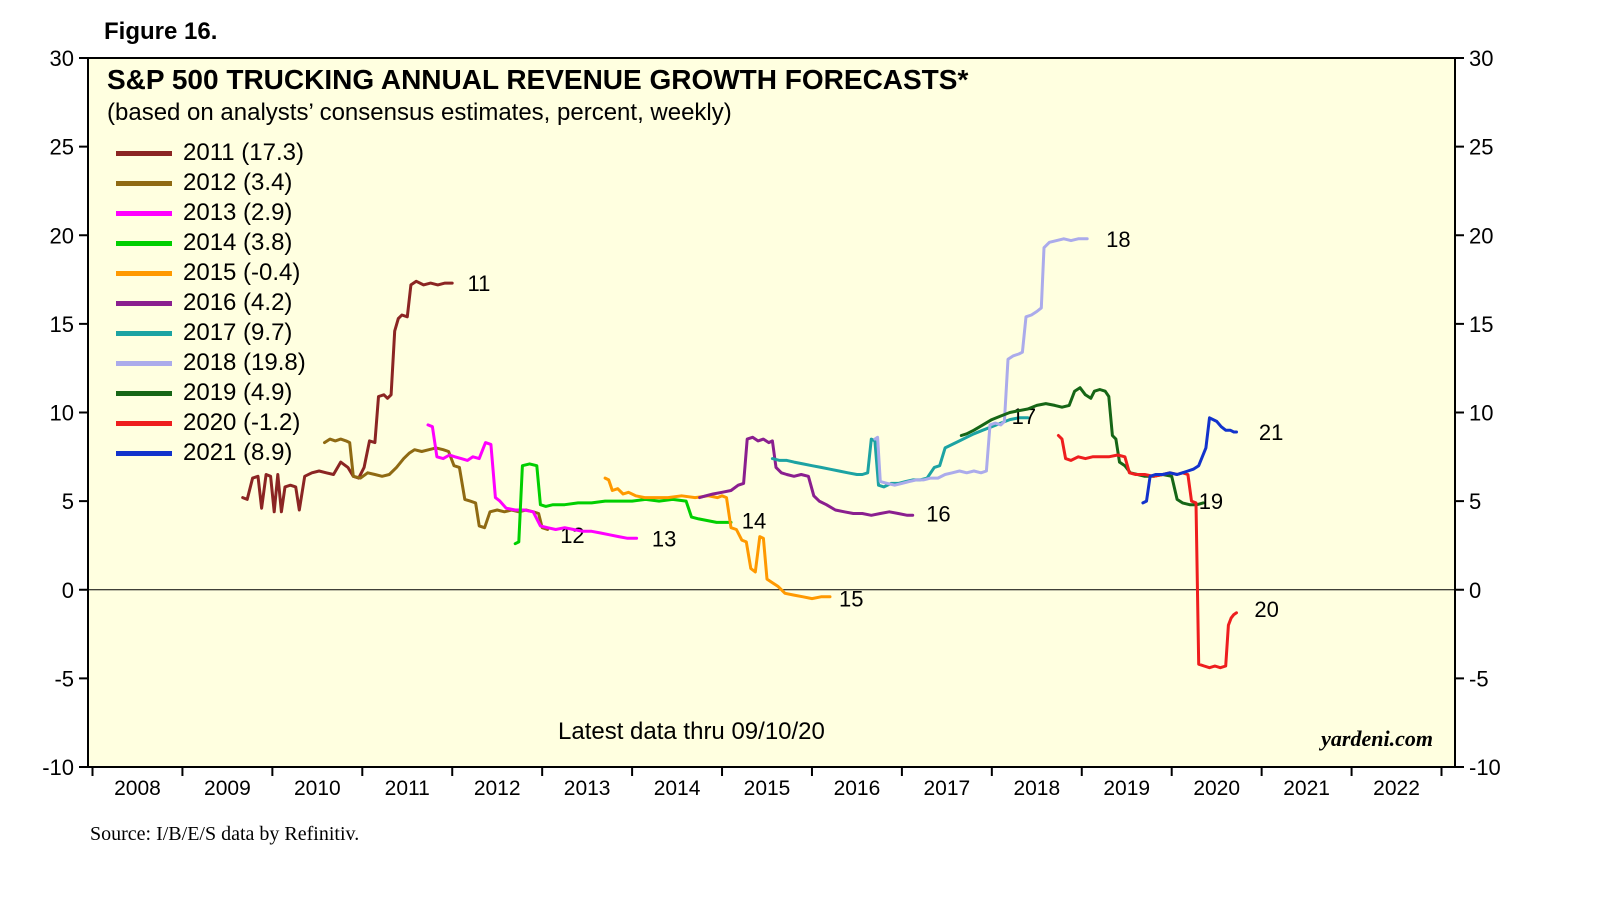  I want to click on x-tick-label: 2018, so click(1036, 788).